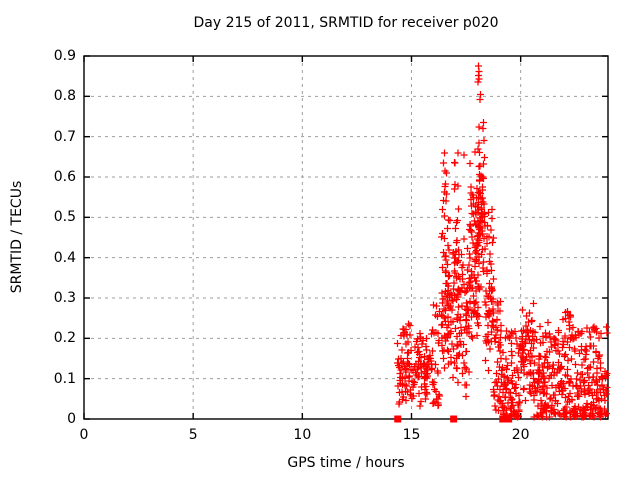  What do you see at coordinates (71, 419) in the screenshot?
I see `y-tick-label: 0` at bounding box center [71, 419].